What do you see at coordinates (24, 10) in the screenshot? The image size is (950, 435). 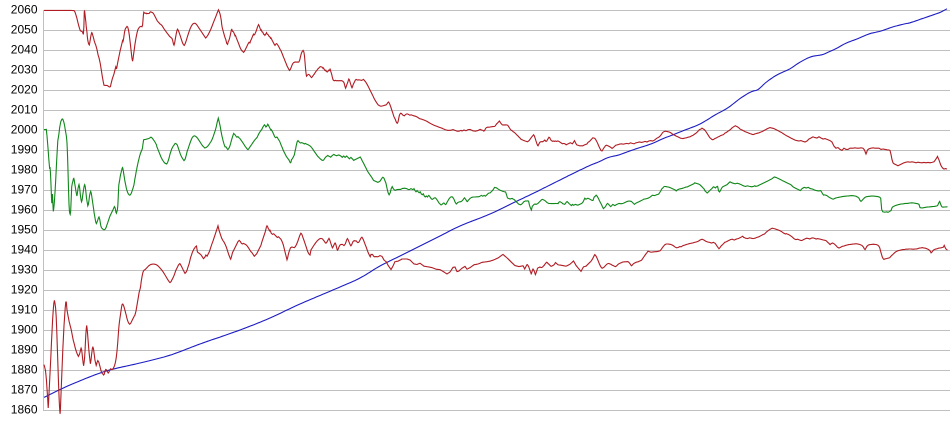 I see `svg-text: 2060` at bounding box center [24, 10].